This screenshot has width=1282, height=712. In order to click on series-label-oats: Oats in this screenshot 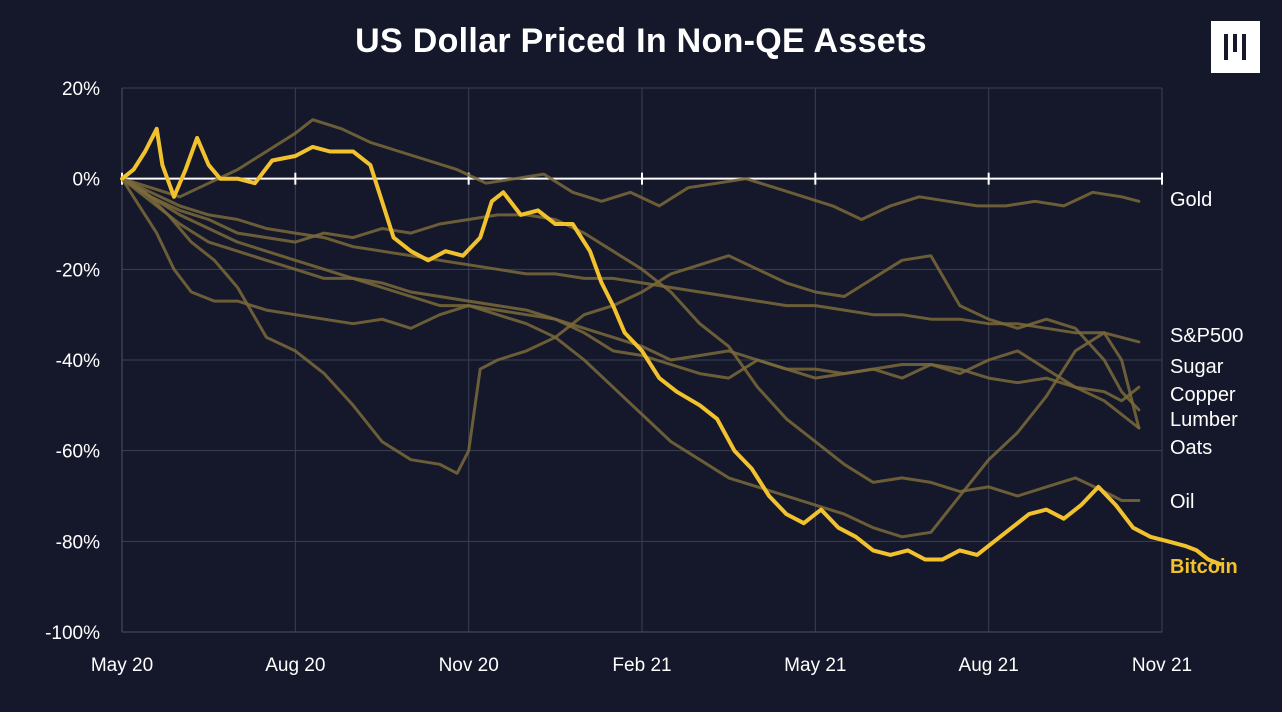, I will do `click(1191, 448)`.